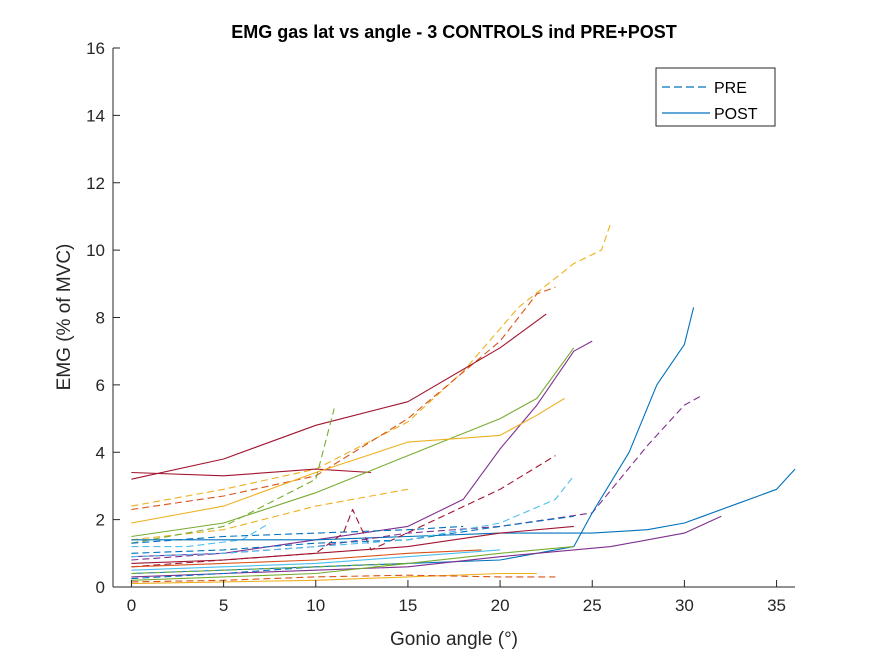  I want to click on legend: PRE POST, so click(715, 97).